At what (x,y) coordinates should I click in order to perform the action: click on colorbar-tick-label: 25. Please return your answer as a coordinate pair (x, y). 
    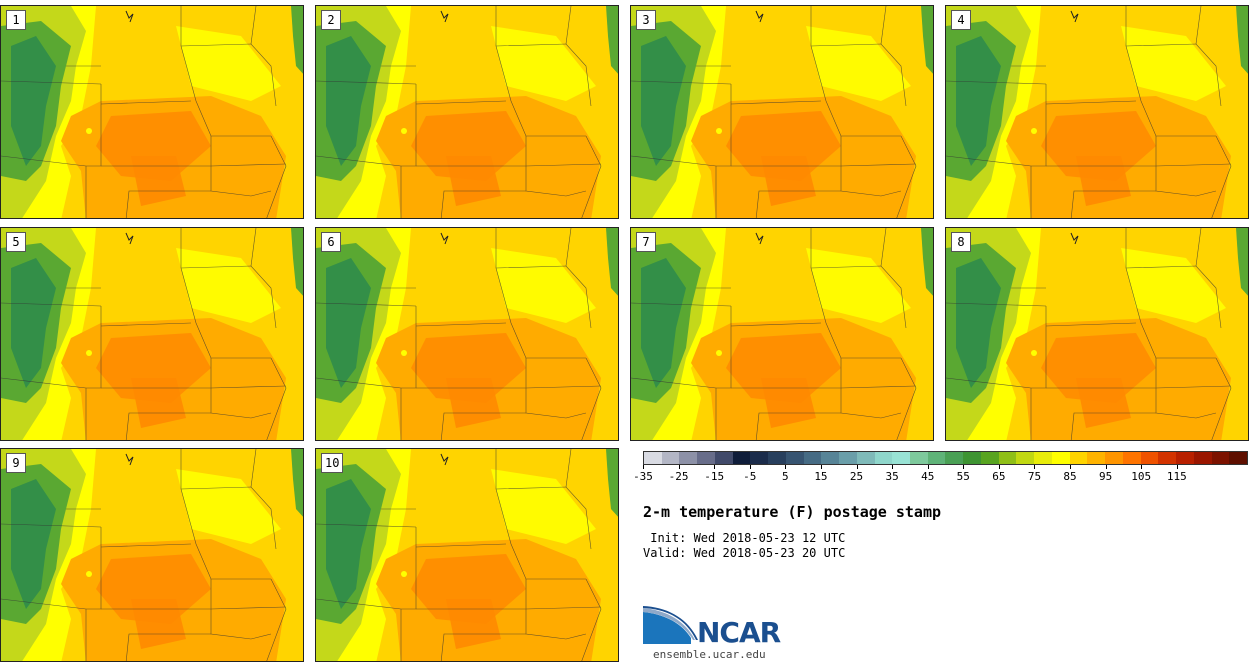
    Looking at the image, I should click on (856, 476).